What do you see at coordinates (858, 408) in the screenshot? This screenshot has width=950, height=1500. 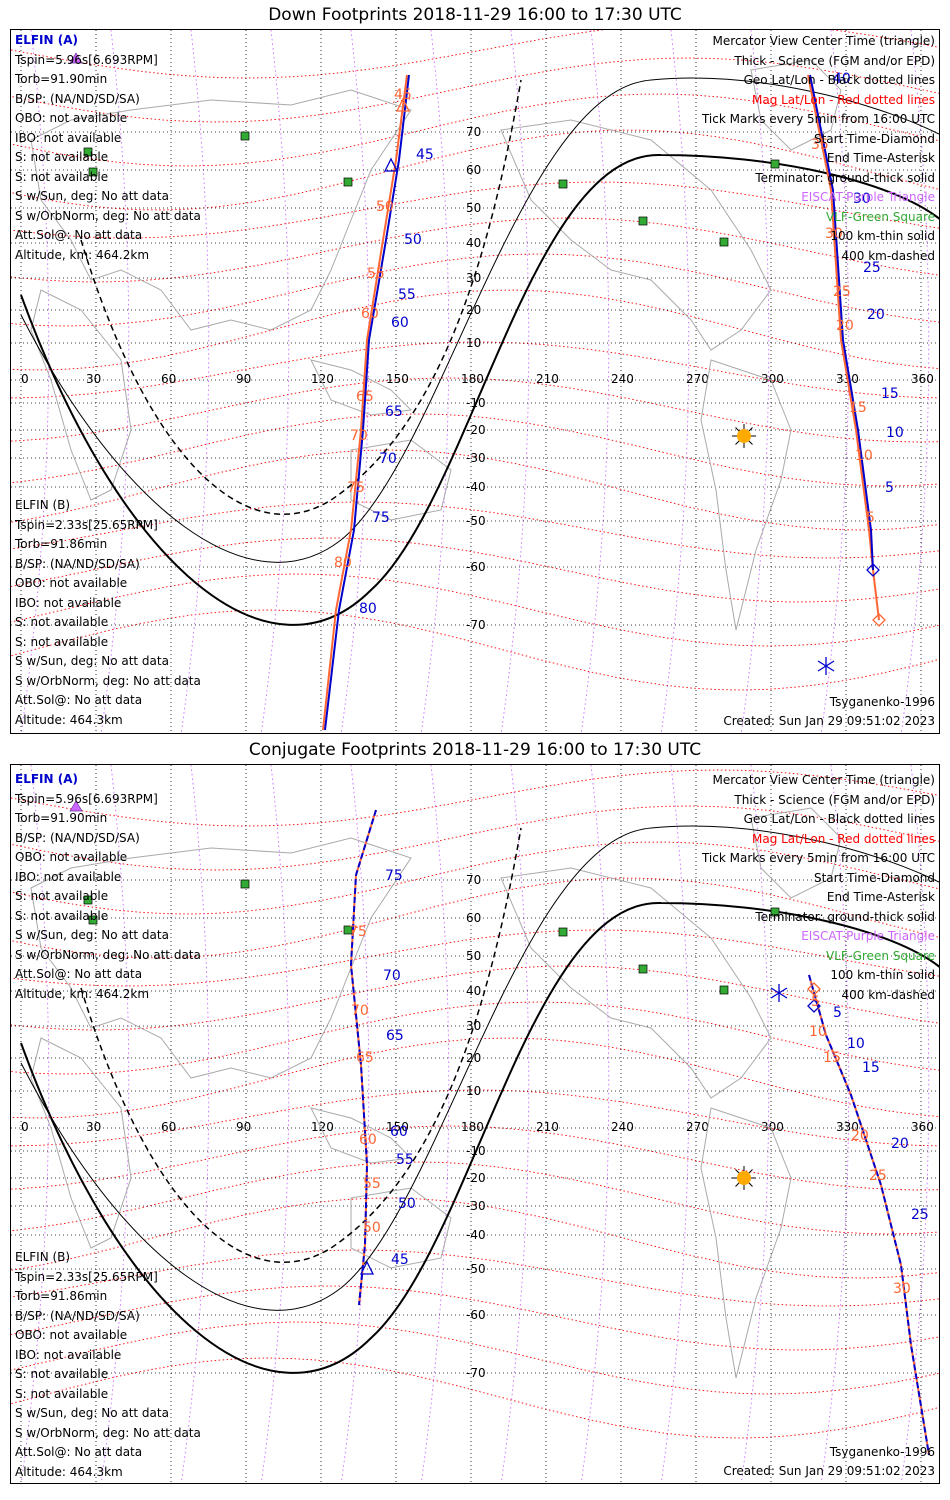 I see `elfin-b-tick-label: 15` at bounding box center [858, 408].